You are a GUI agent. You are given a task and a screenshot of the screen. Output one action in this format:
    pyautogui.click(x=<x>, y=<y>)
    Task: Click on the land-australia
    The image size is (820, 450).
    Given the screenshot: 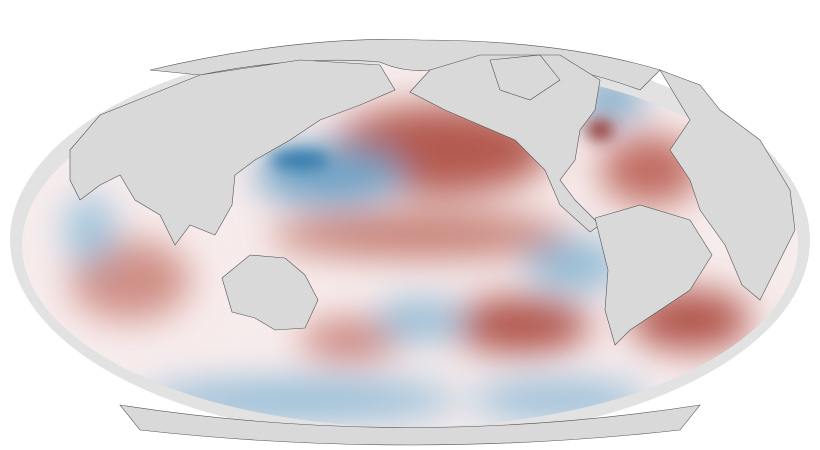 What is the action you would take?
    pyautogui.click(x=270, y=292)
    